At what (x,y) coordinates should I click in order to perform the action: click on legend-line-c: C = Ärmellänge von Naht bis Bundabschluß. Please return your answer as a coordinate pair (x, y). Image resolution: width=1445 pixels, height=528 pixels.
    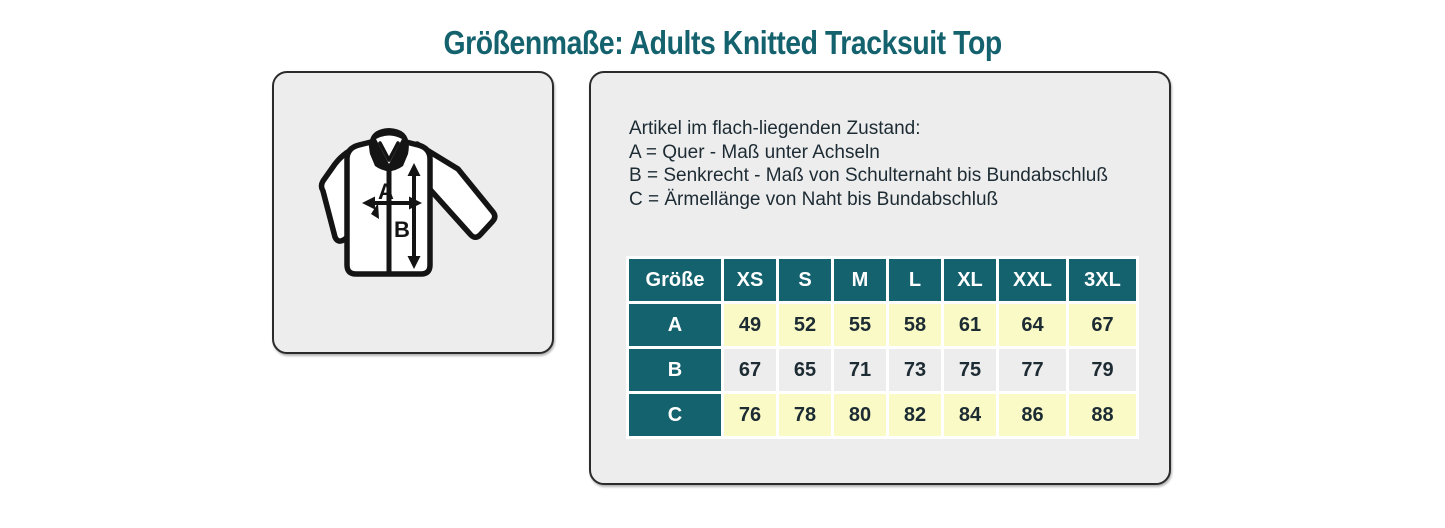
    Looking at the image, I should click on (814, 199).